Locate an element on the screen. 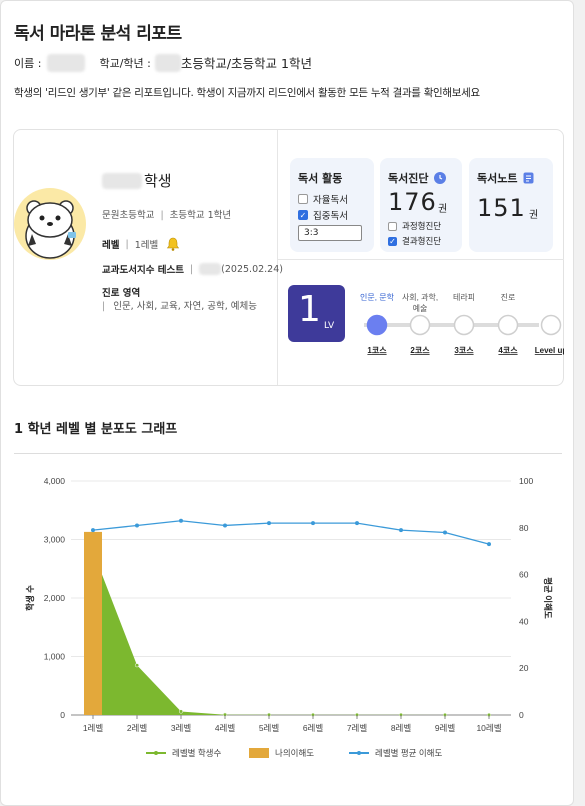 The height and width of the screenshot is (806, 585). student-name-suffix: 학생 is located at coordinates (158, 181).